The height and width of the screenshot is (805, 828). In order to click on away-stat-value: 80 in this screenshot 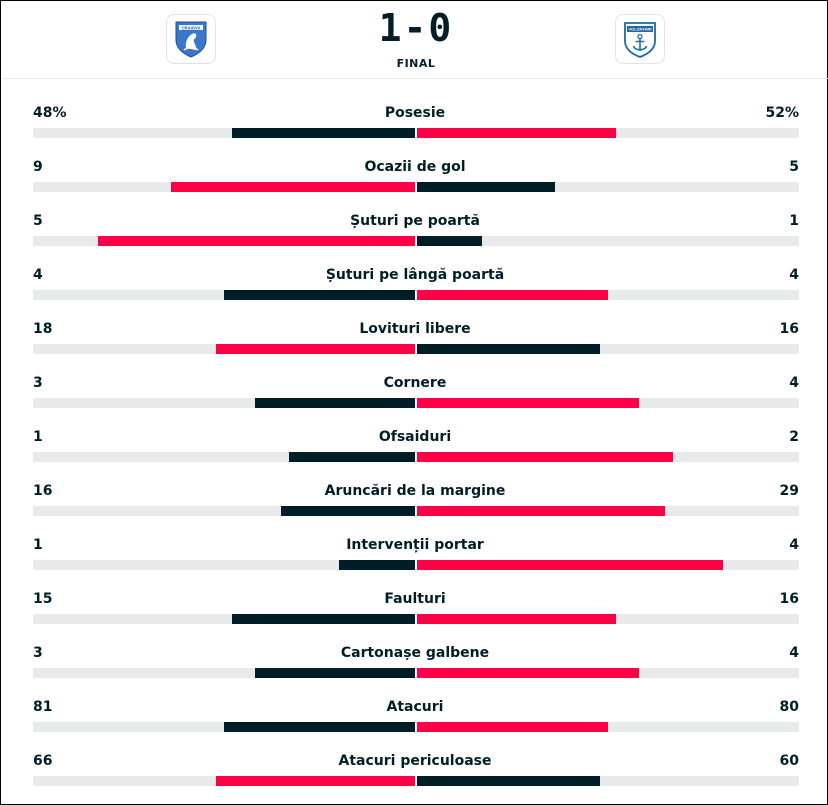, I will do `click(789, 707)`.